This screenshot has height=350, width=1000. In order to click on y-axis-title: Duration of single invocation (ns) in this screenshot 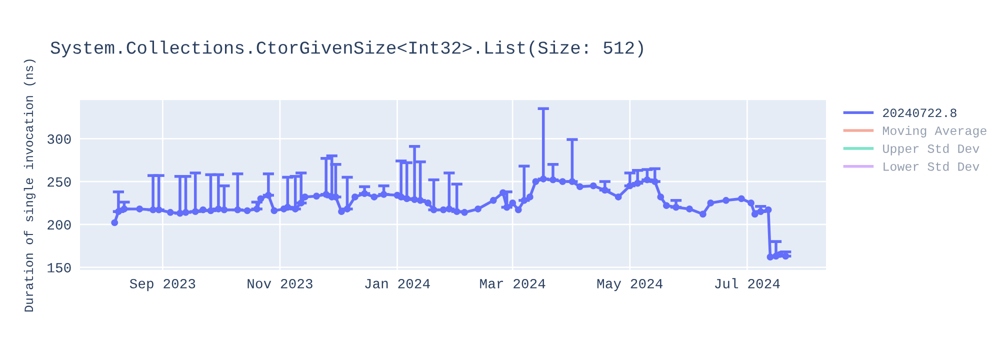, I will do `click(30, 186)`.